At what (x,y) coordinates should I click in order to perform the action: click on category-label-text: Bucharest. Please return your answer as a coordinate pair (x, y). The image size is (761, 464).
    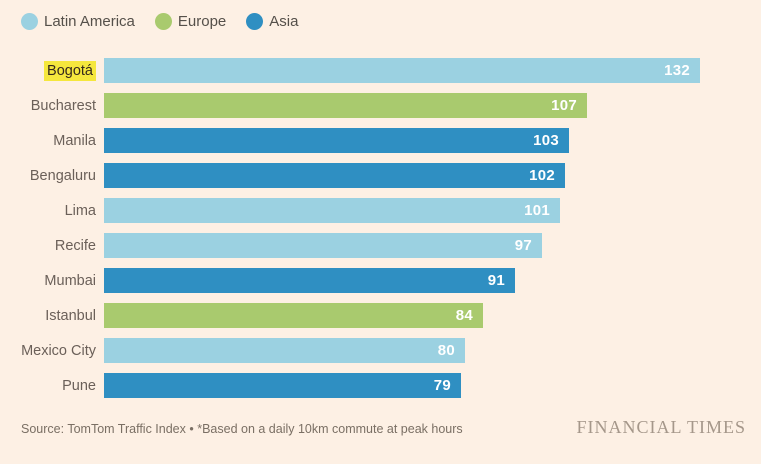
    Looking at the image, I should click on (63, 105).